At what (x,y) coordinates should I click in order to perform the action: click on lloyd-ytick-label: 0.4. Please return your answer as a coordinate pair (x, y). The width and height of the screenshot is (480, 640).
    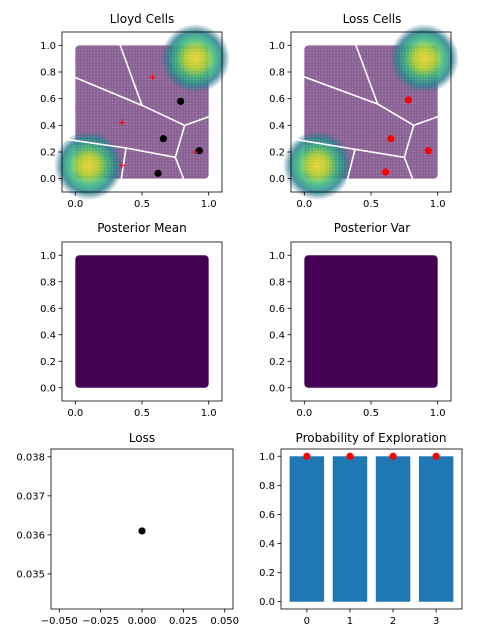
    Looking at the image, I should click on (48, 126).